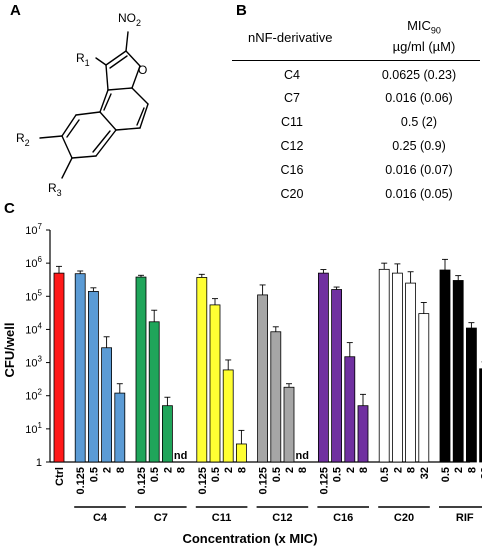 The height and width of the screenshot is (555, 482). What do you see at coordinates (33, 395) in the screenshot?
I see `y-tick-label: 10²` at bounding box center [33, 395].